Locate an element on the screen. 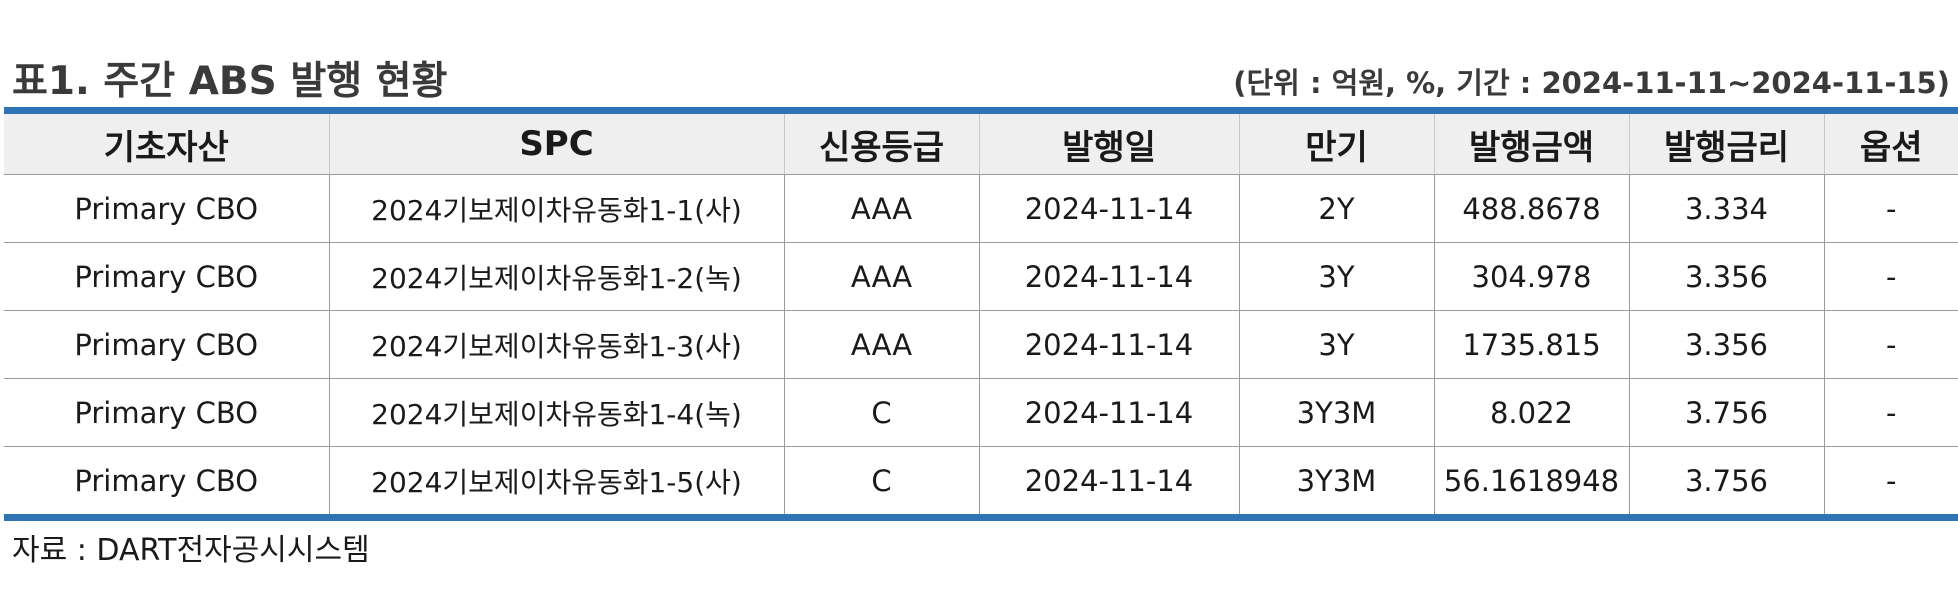 The width and height of the screenshot is (1958, 612). column-header-credit-rating: 신용등급 is located at coordinates (881, 142).